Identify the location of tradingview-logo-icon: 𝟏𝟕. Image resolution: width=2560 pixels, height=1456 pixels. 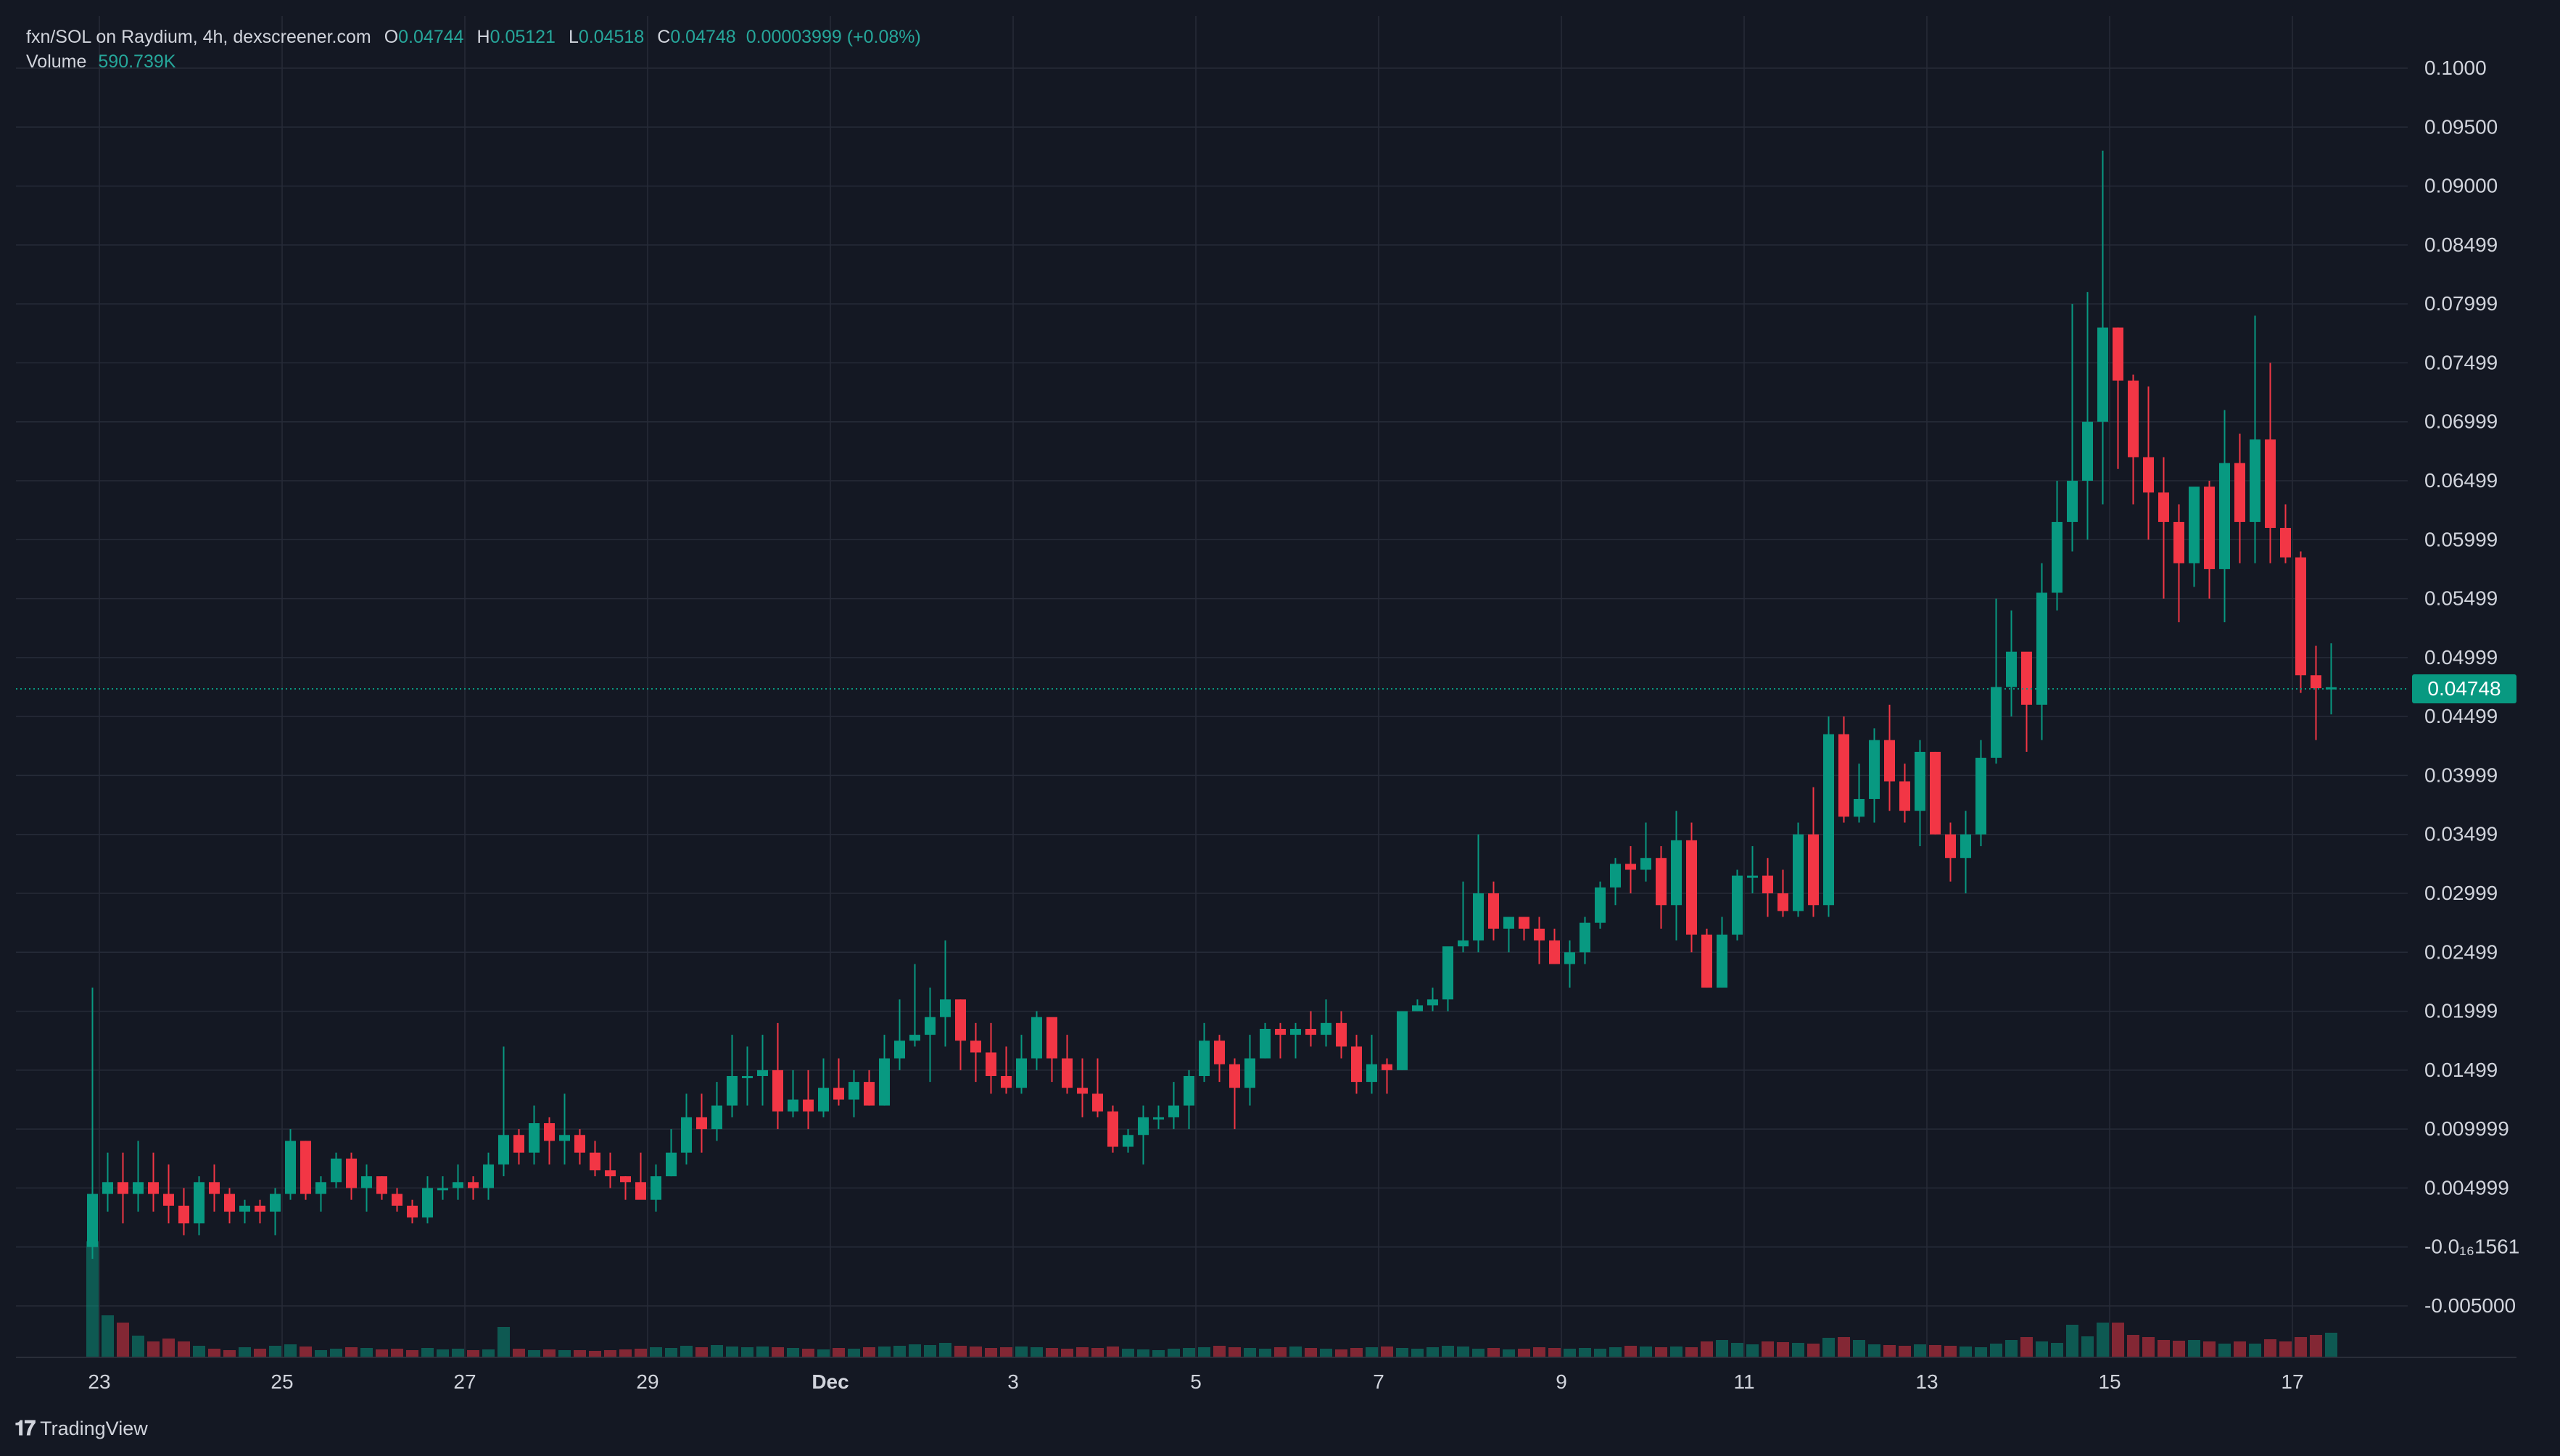
(25, 1428).